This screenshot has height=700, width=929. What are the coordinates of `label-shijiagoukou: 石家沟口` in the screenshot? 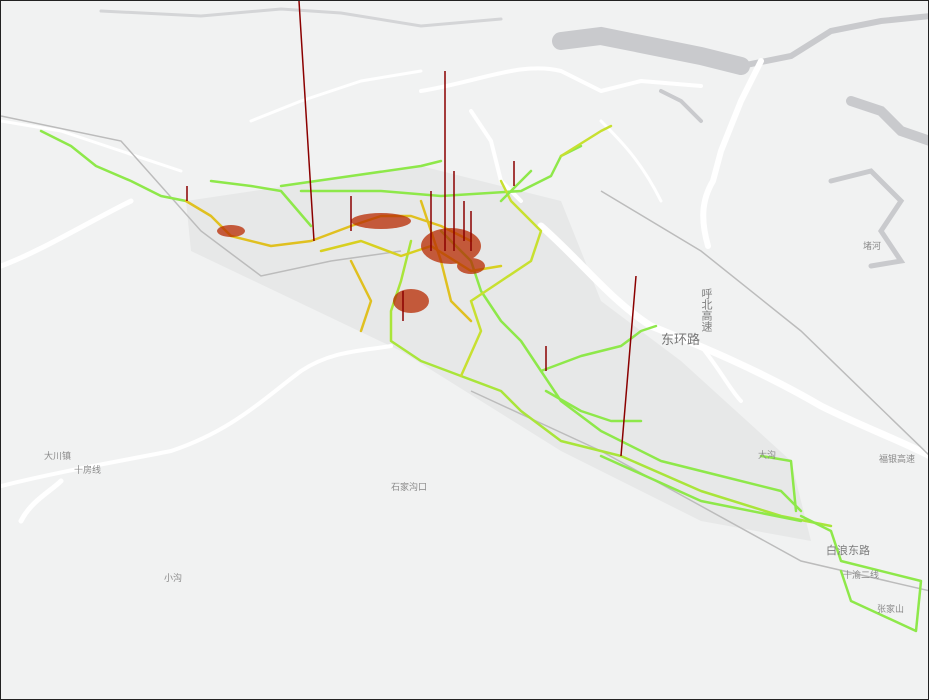 It's located at (409, 488).